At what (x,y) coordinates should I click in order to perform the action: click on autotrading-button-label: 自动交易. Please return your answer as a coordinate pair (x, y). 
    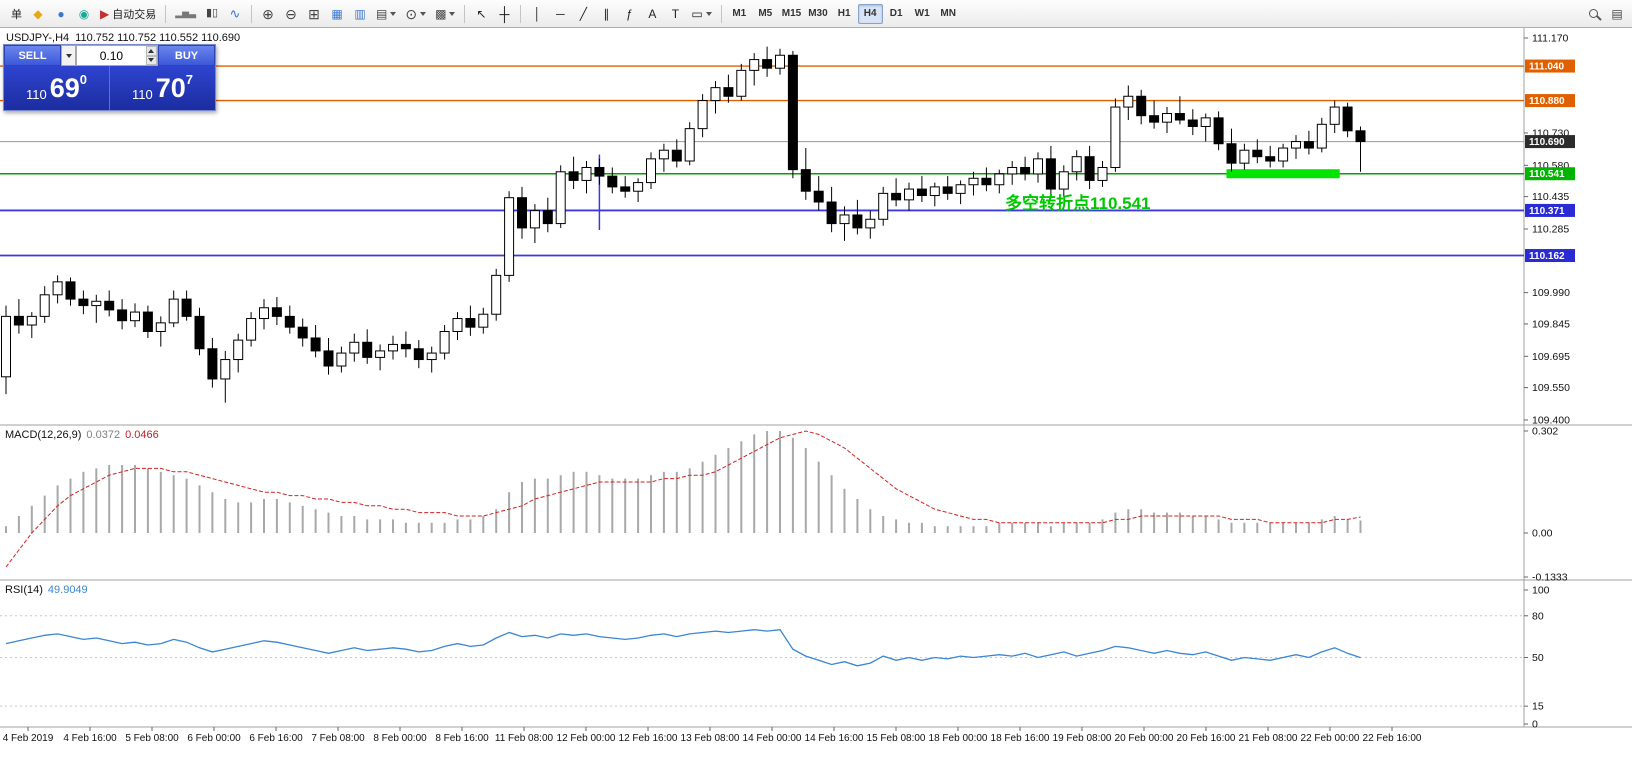
    Looking at the image, I should click on (134, 14).